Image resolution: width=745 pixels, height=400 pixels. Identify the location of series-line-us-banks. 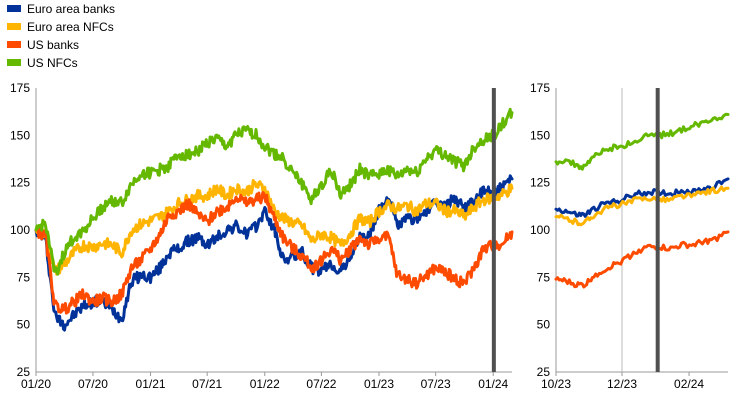
(642, 259).